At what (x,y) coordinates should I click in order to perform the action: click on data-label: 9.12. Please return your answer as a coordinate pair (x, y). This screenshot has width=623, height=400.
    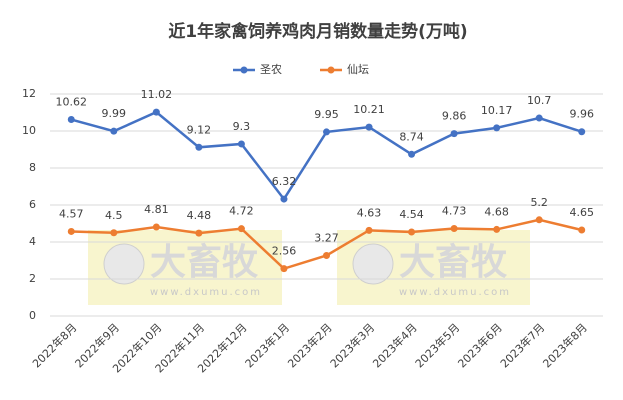
    Looking at the image, I should click on (199, 129).